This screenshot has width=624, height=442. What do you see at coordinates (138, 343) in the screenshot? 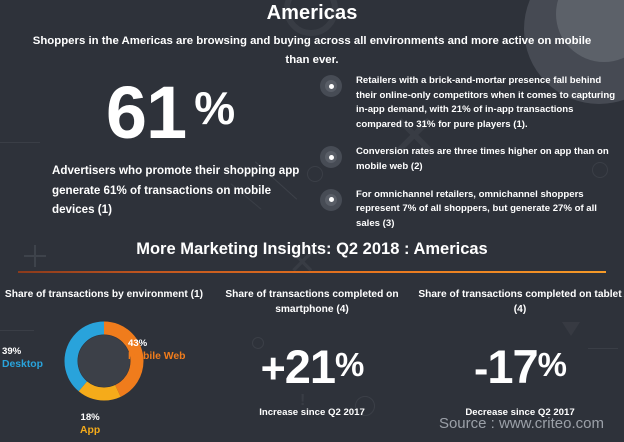
I see `donut-label-mobile-web-value: 43%` at bounding box center [138, 343].